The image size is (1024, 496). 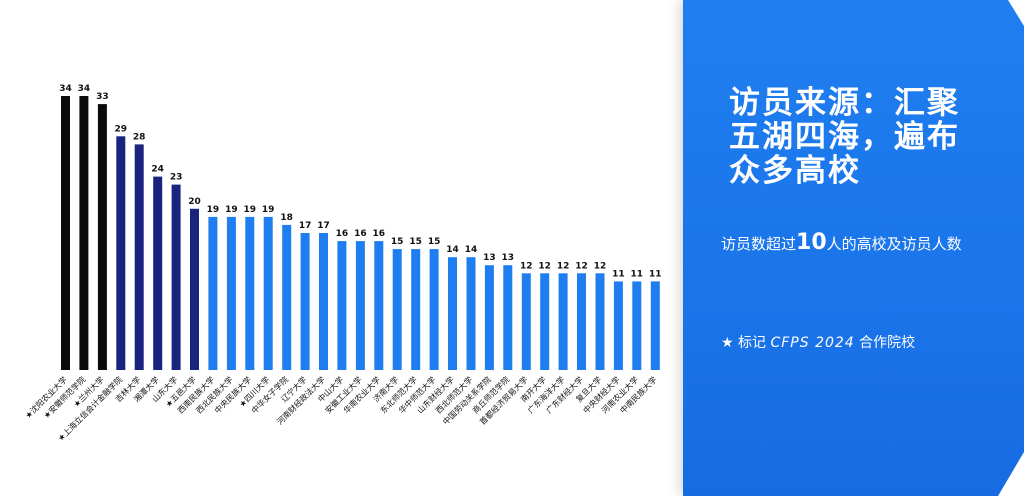 I want to click on value-label-28: 12, so click(x=563, y=266).